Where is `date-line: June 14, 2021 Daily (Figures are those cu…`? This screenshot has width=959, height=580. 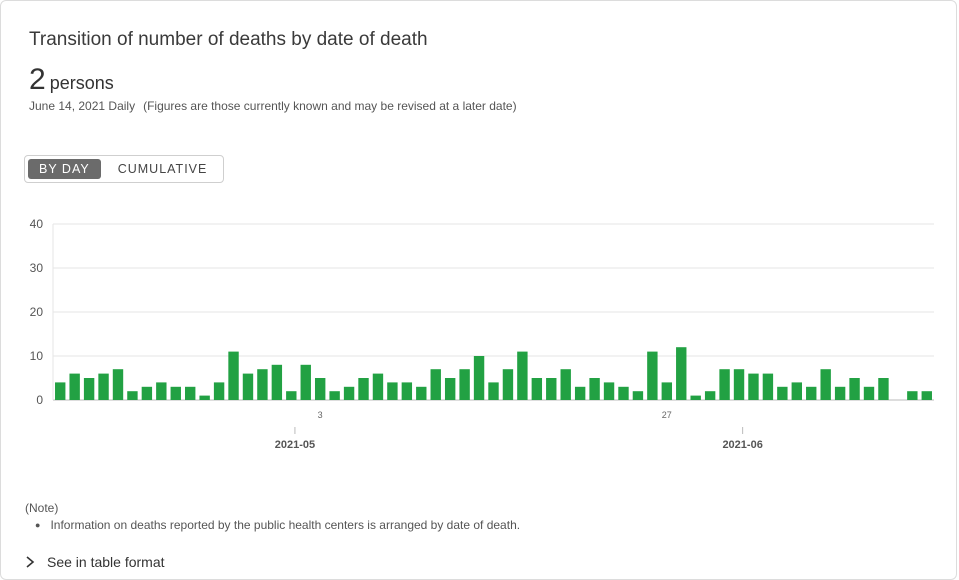 date-line: June 14, 2021 Daily (Figures are those cu… is located at coordinates (273, 106).